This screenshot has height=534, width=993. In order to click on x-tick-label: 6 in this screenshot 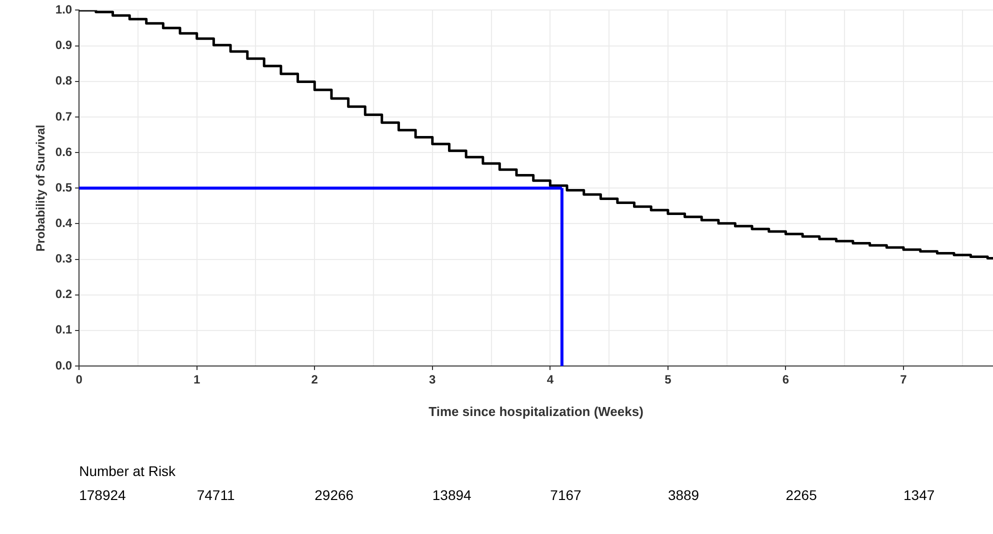, I will do `click(786, 379)`.